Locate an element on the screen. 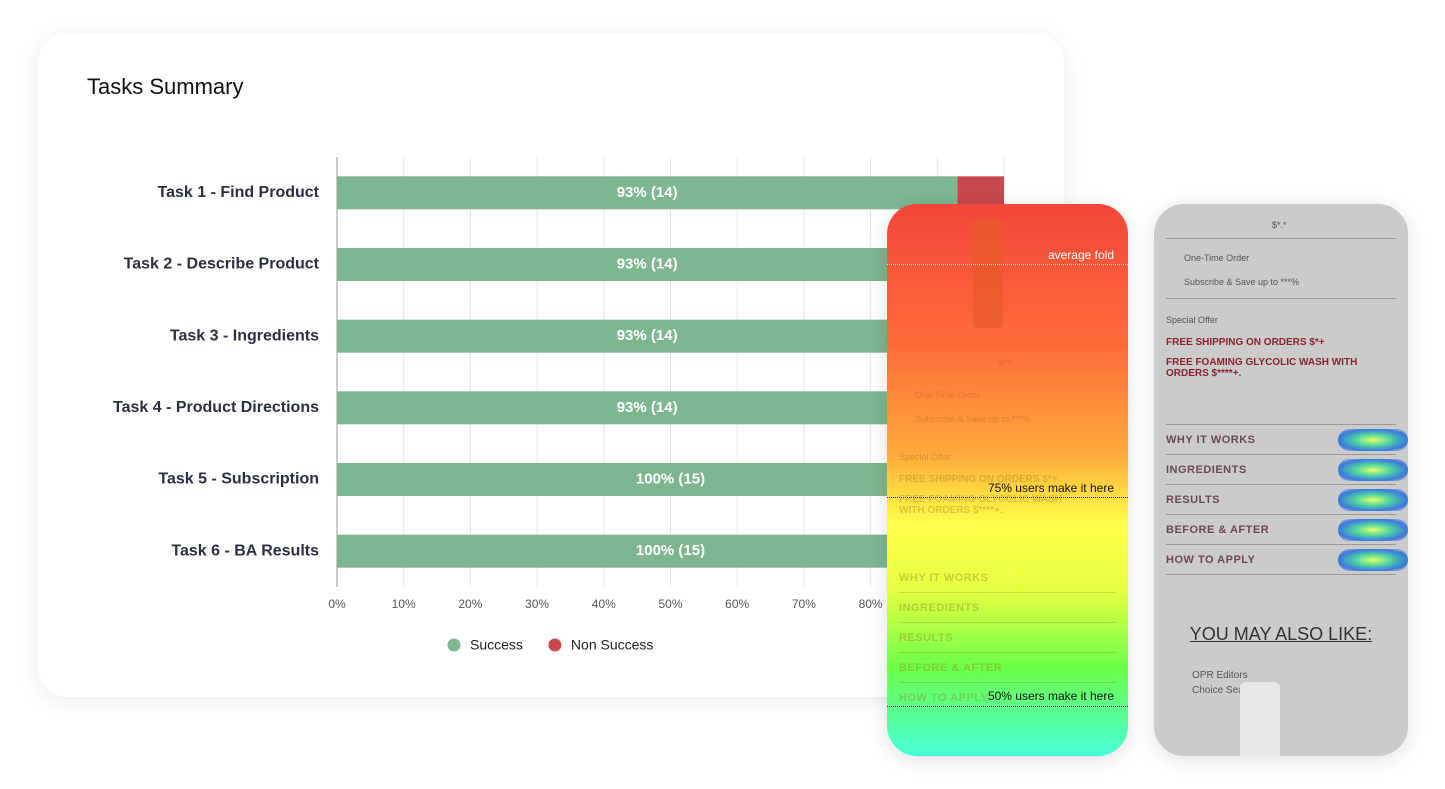 This screenshot has width=1445, height=789. x-tick-label: 10% is located at coordinates (404, 604).